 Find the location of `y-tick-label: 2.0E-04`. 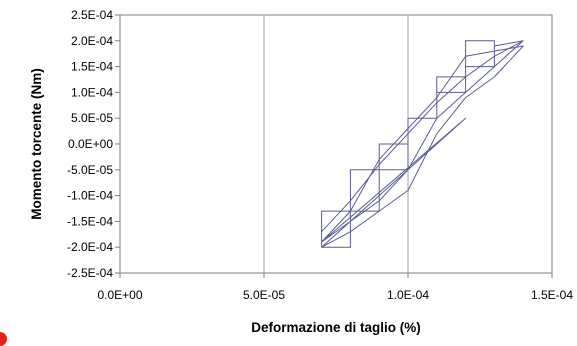

y-tick-label: 2.0E-04 is located at coordinates (92, 41).